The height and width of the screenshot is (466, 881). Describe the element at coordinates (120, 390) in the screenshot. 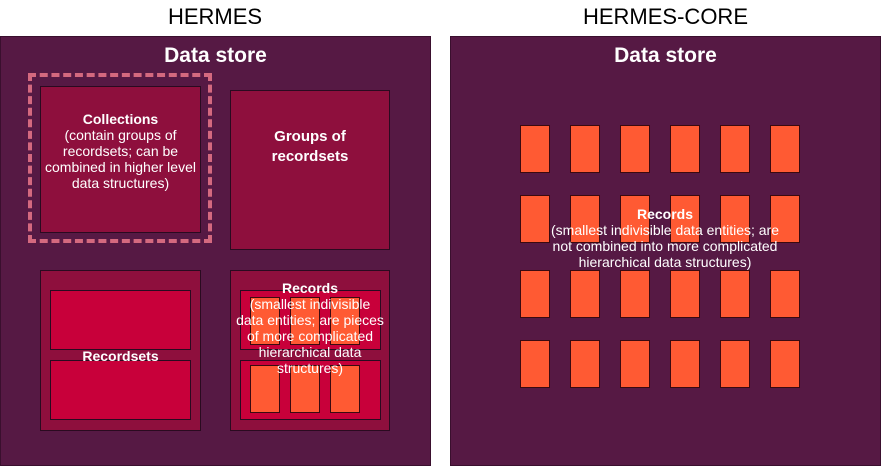

I see `recordset-lower` at that location.